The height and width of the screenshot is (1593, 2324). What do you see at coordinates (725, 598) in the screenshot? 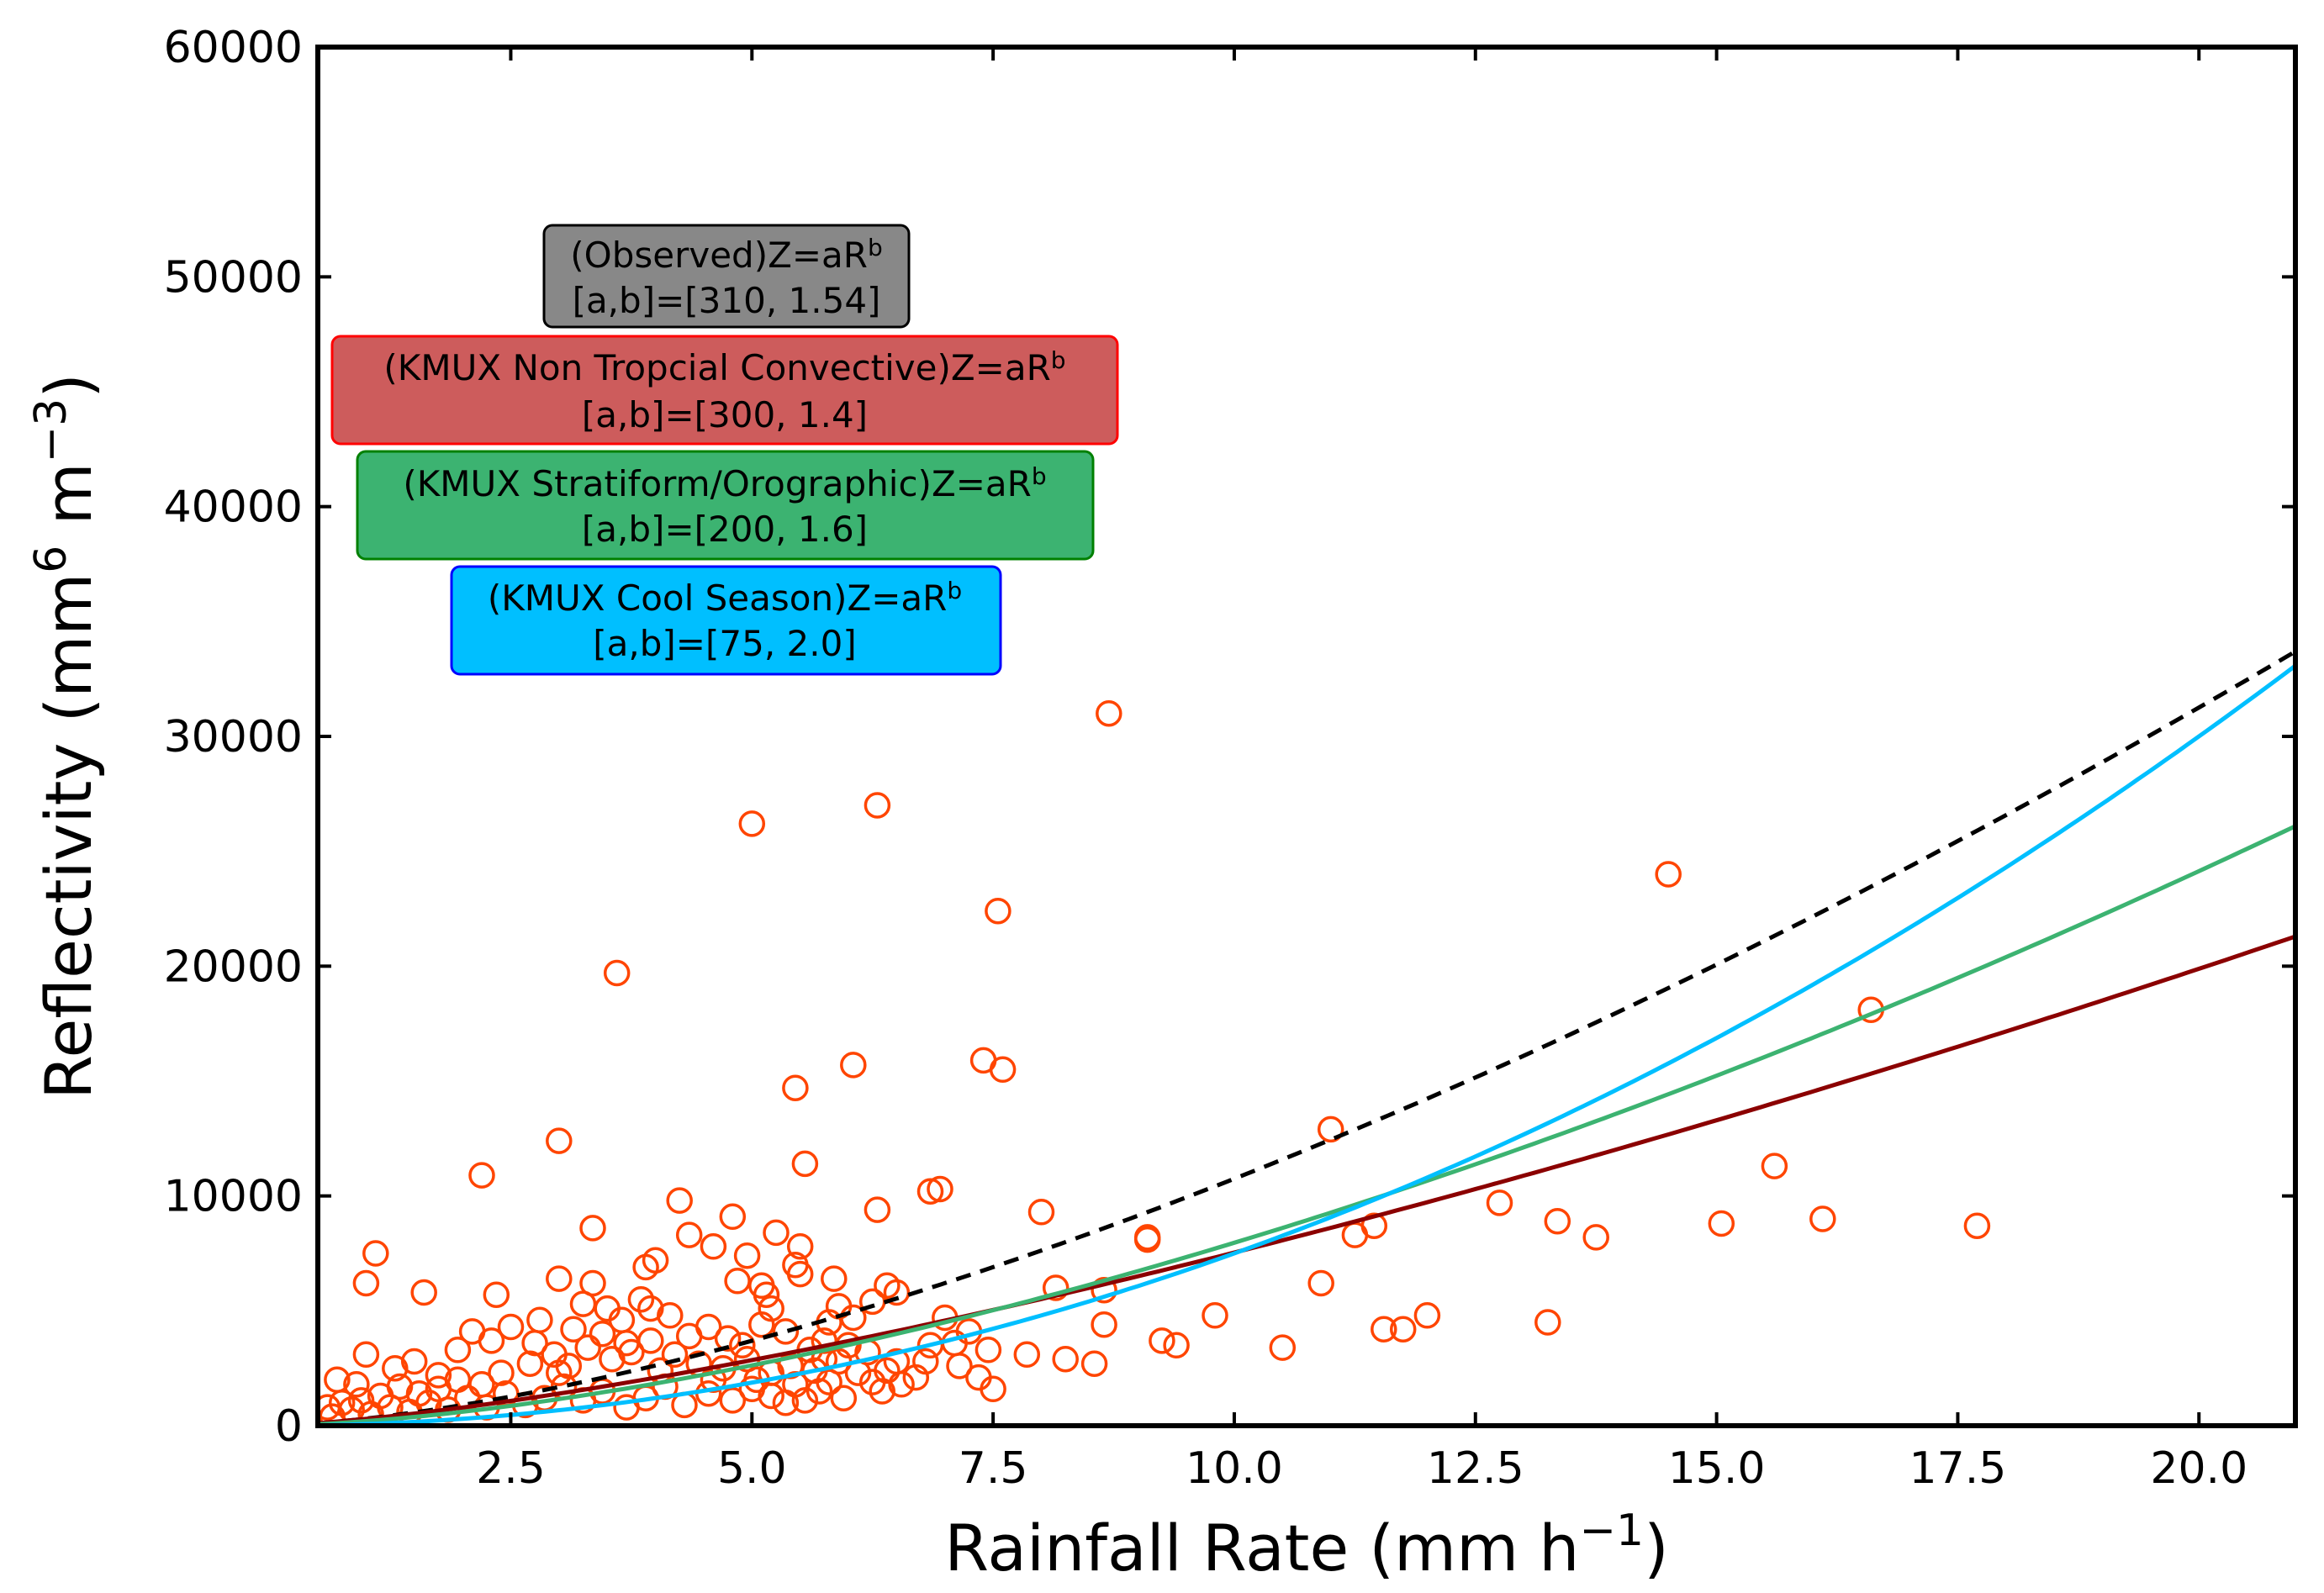
I see `legend-cool-season-formula: (KMUX Cool Season)Z=aRb` at bounding box center [725, 598].